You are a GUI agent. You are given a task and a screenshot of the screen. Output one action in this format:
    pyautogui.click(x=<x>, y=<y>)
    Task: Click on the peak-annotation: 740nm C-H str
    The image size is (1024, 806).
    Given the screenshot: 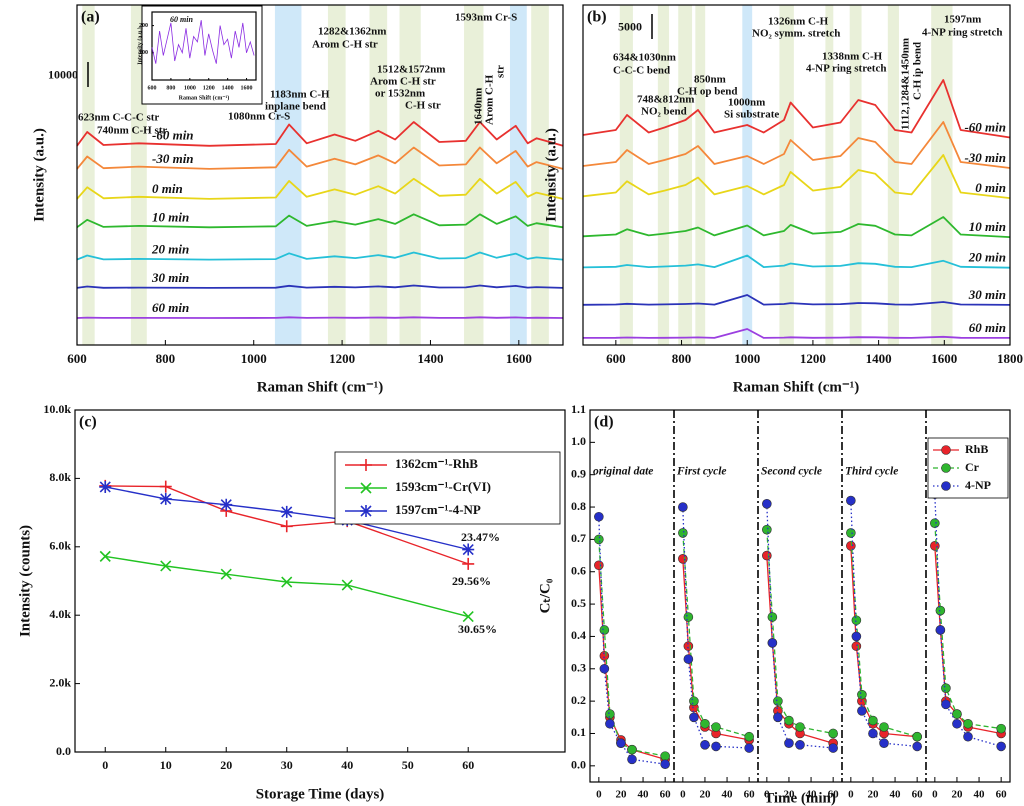 What is the action you would take?
    pyautogui.click(x=132, y=131)
    